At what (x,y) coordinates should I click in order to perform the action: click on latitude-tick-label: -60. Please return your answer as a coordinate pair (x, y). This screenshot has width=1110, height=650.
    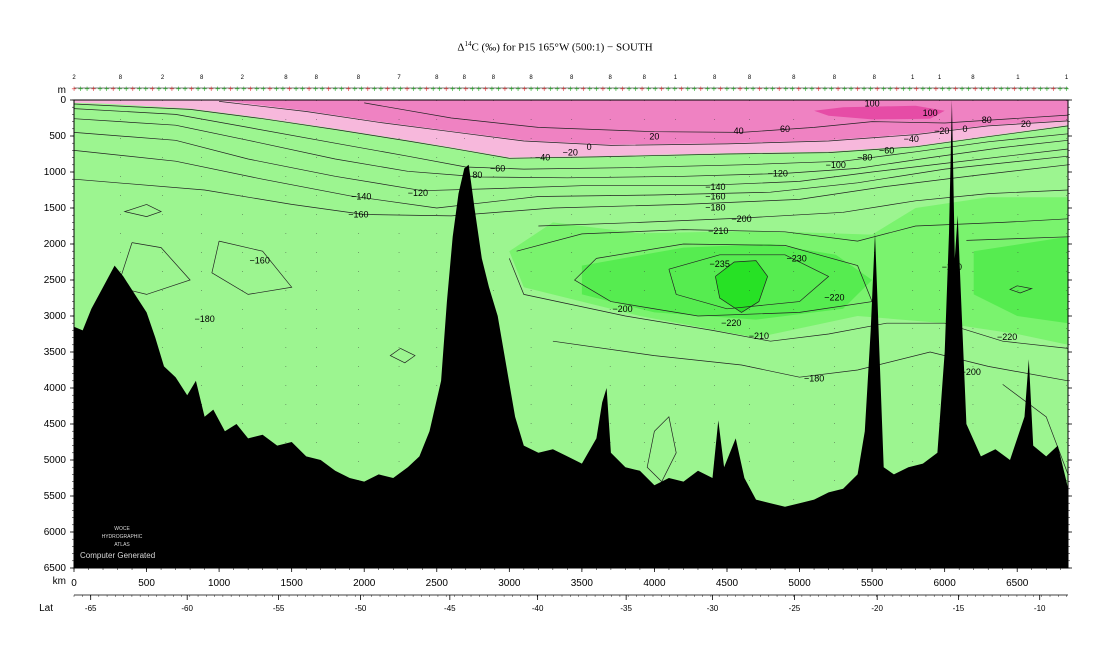
    Looking at the image, I should click on (187, 608).